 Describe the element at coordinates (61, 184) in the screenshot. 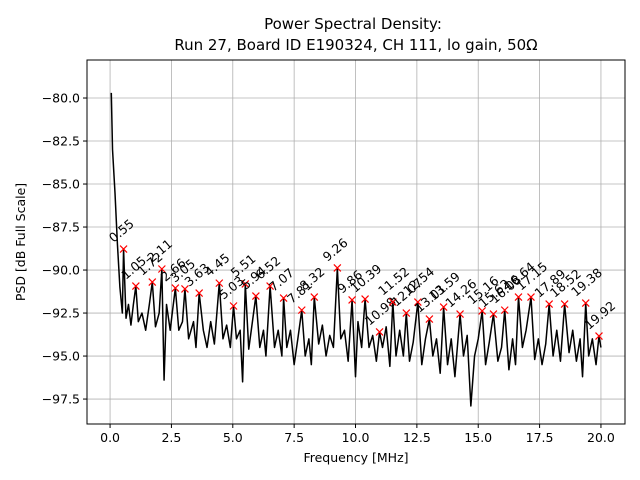

I see `y-tick-label: −85.0` at that location.